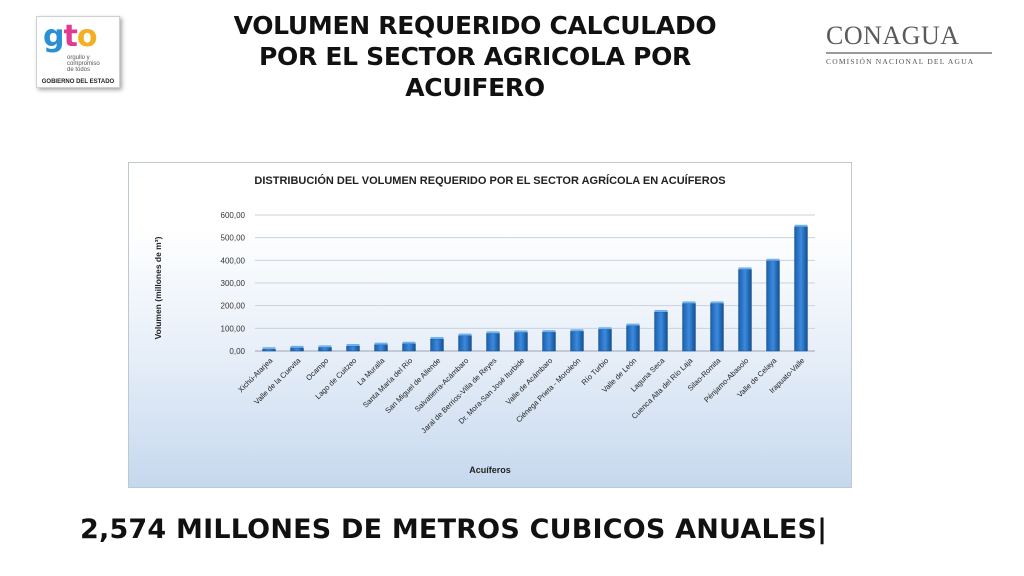 This screenshot has width=1024, height=576. What do you see at coordinates (388, 383) in the screenshot?
I see `category-label: Santa María del Río` at bounding box center [388, 383].